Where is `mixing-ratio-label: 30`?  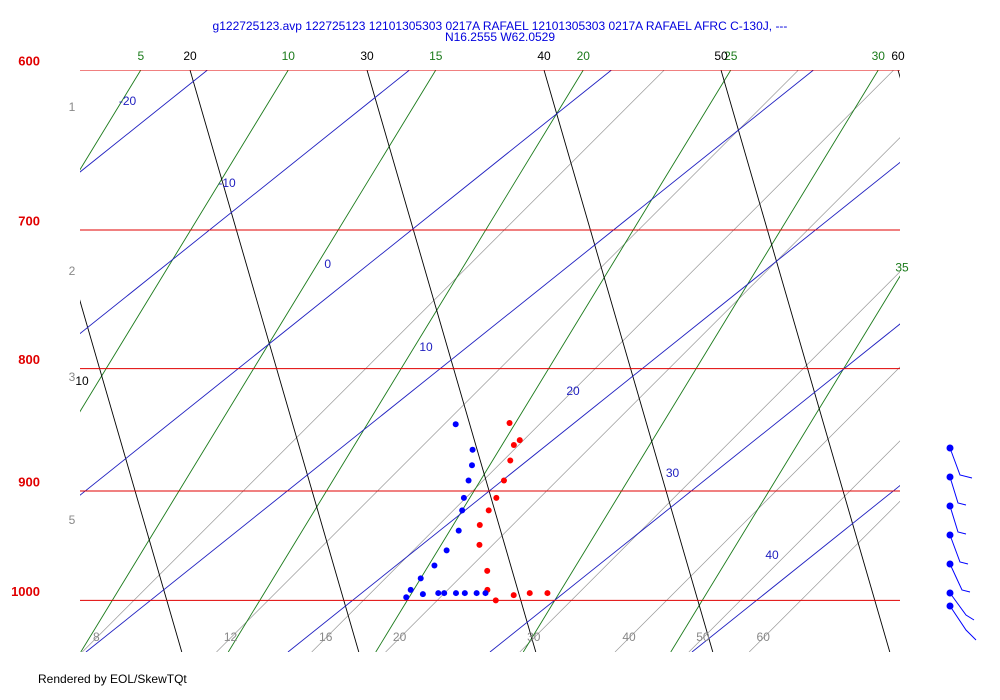 mixing-ratio-label: 30 is located at coordinates (534, 637).